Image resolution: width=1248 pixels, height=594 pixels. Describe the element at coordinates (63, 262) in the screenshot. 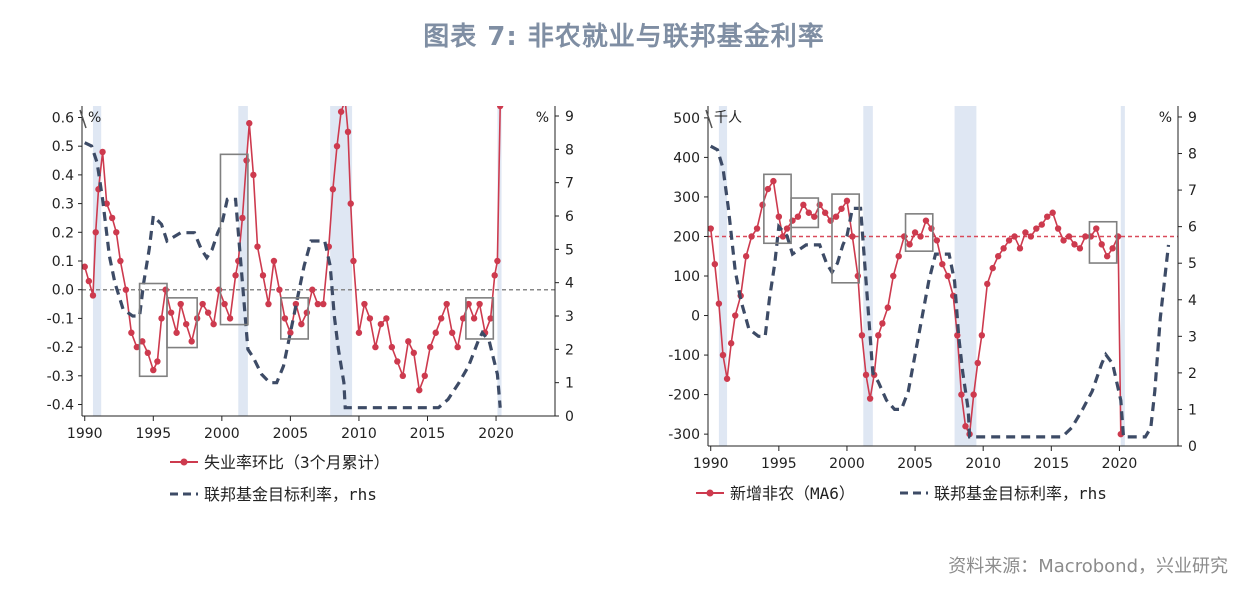

I see `left-tick-label: 0.1` at that location.